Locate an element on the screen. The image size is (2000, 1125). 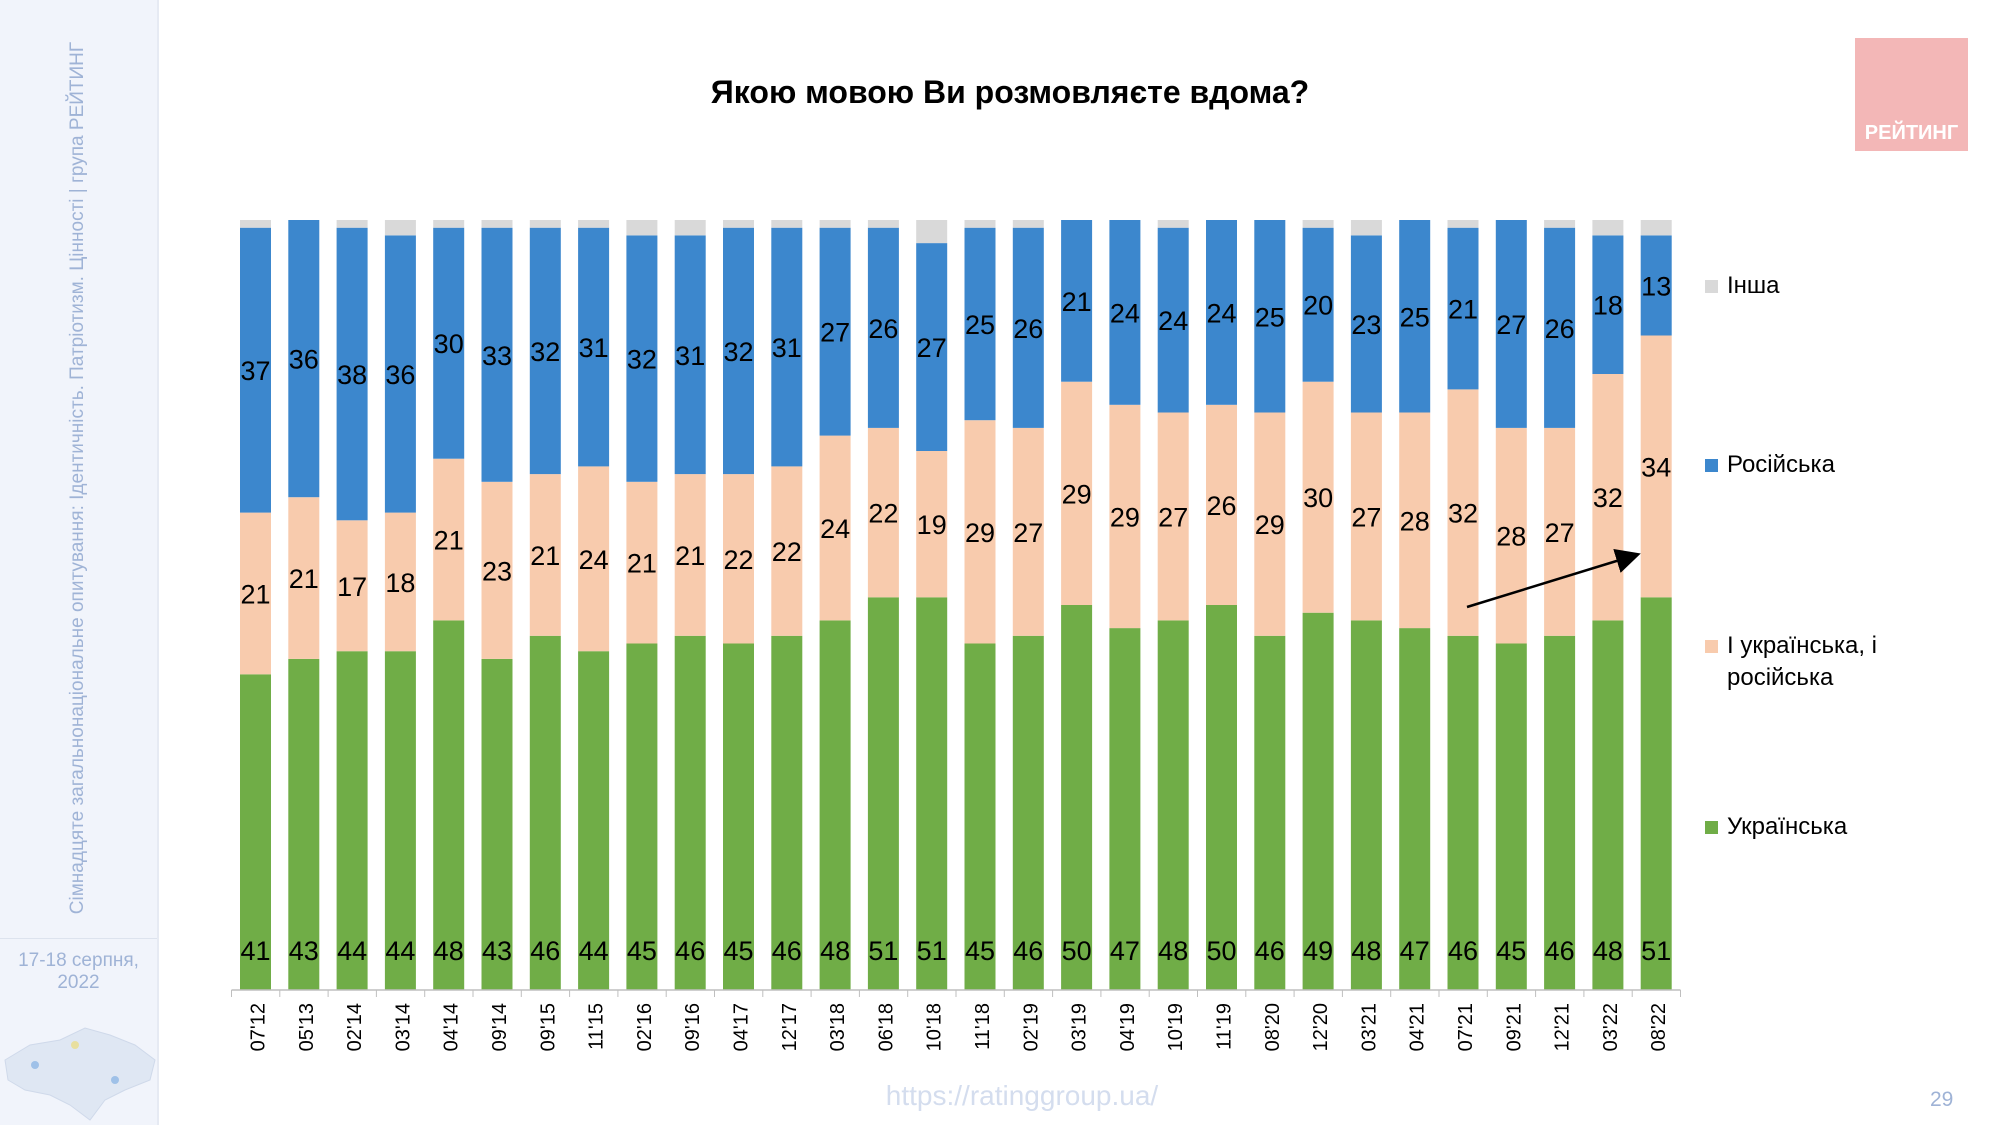
x-tick-label: 11'15 is located at coordinates (597, 1026).